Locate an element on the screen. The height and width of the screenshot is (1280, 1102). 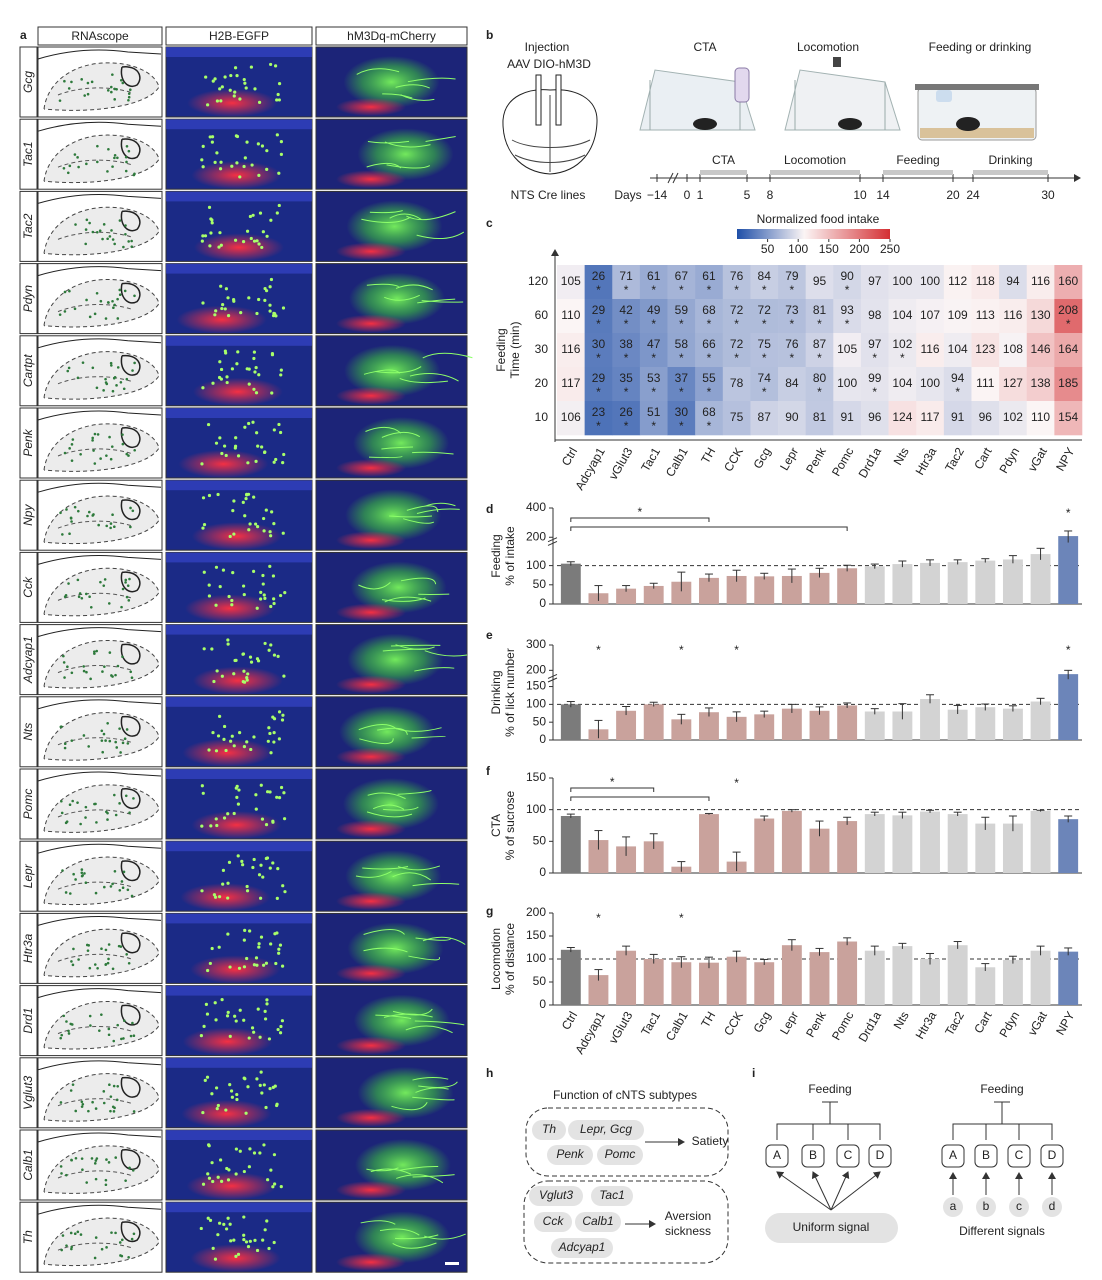
green-signal is located at coordinates (405, 1092).